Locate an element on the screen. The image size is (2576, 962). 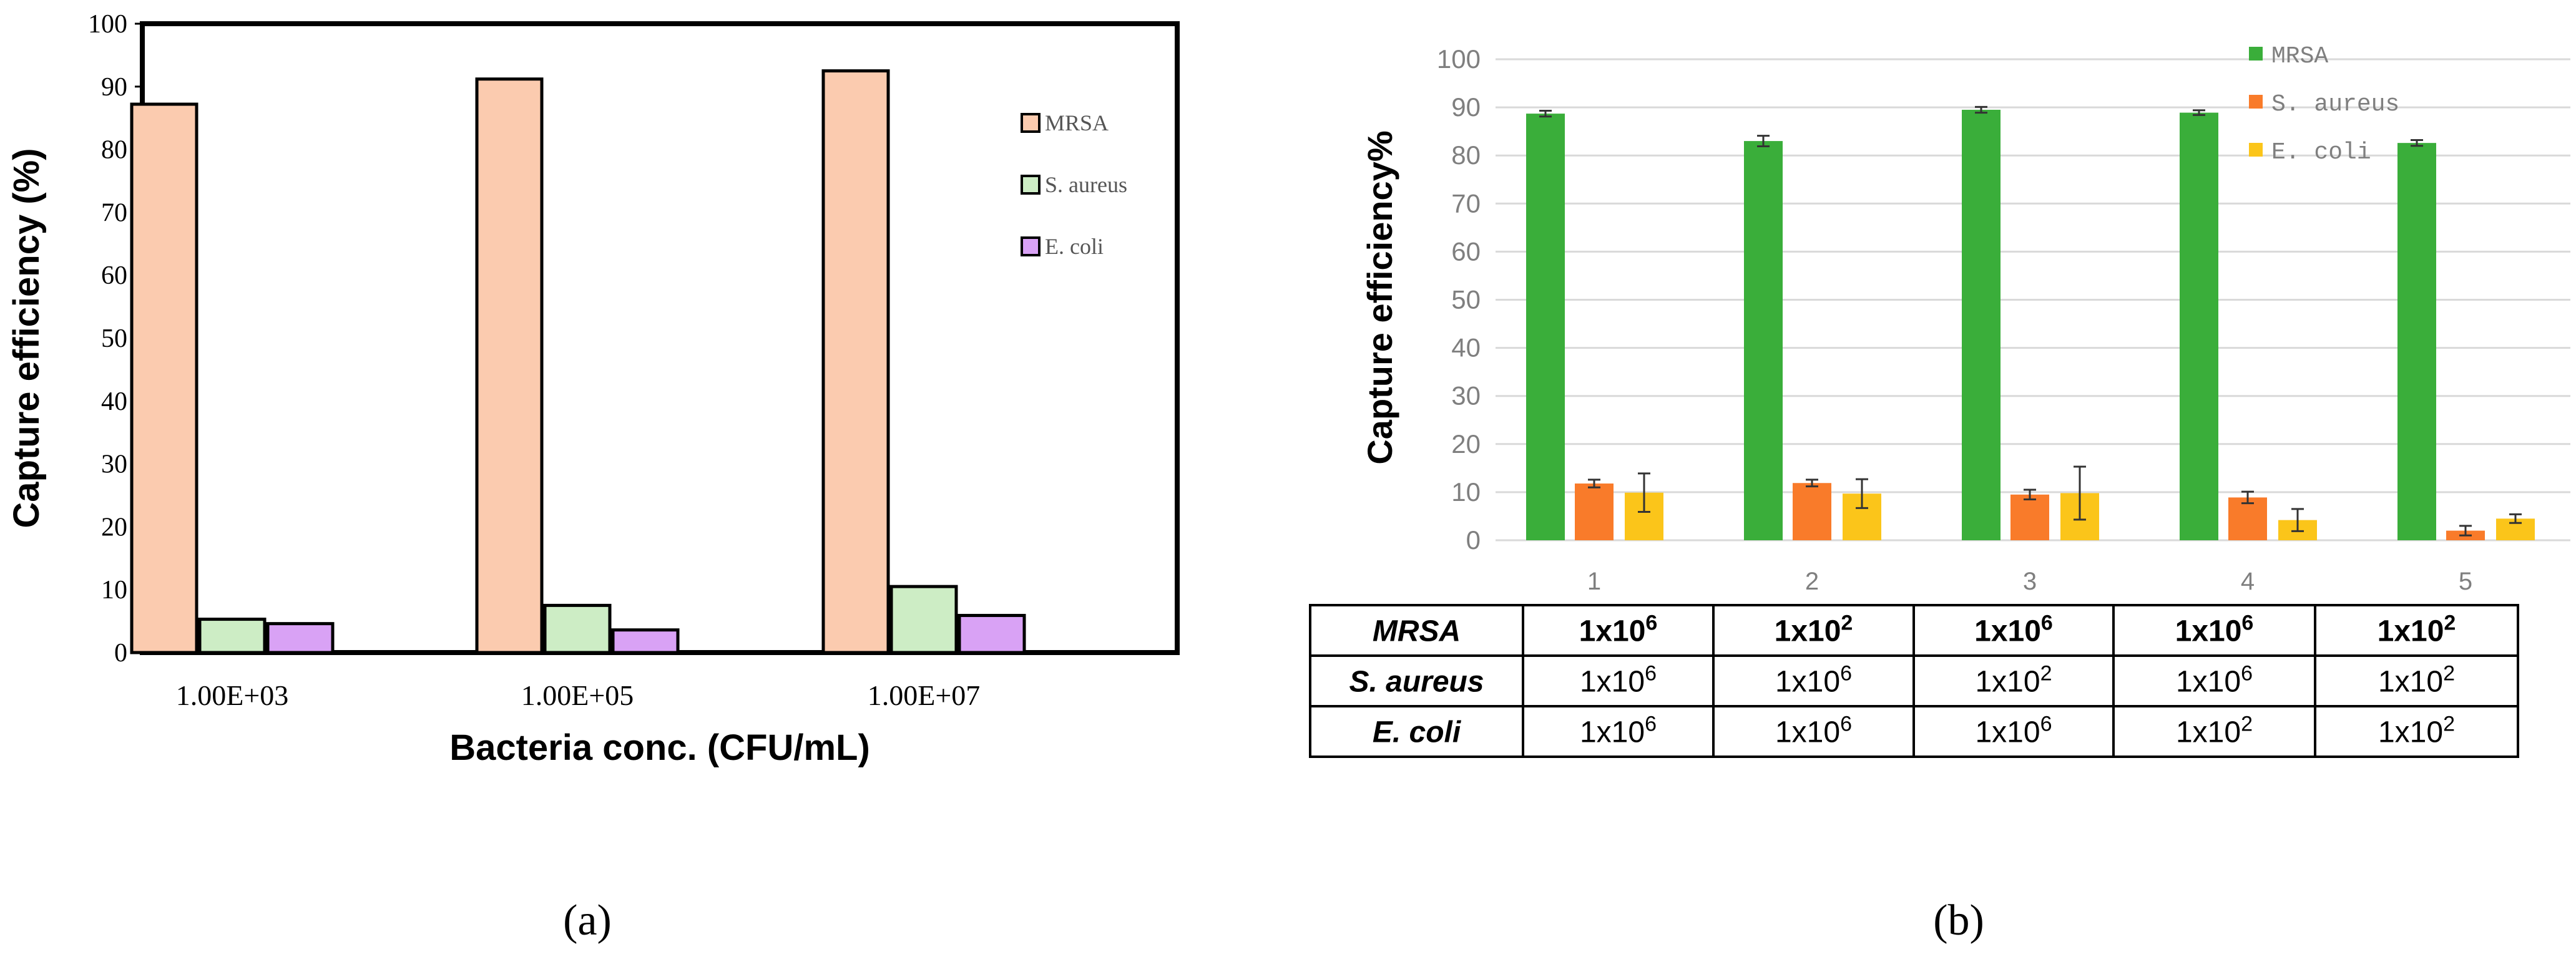
chart-b-legend-swatch-mrsa is located at coordinates (2256, 54).